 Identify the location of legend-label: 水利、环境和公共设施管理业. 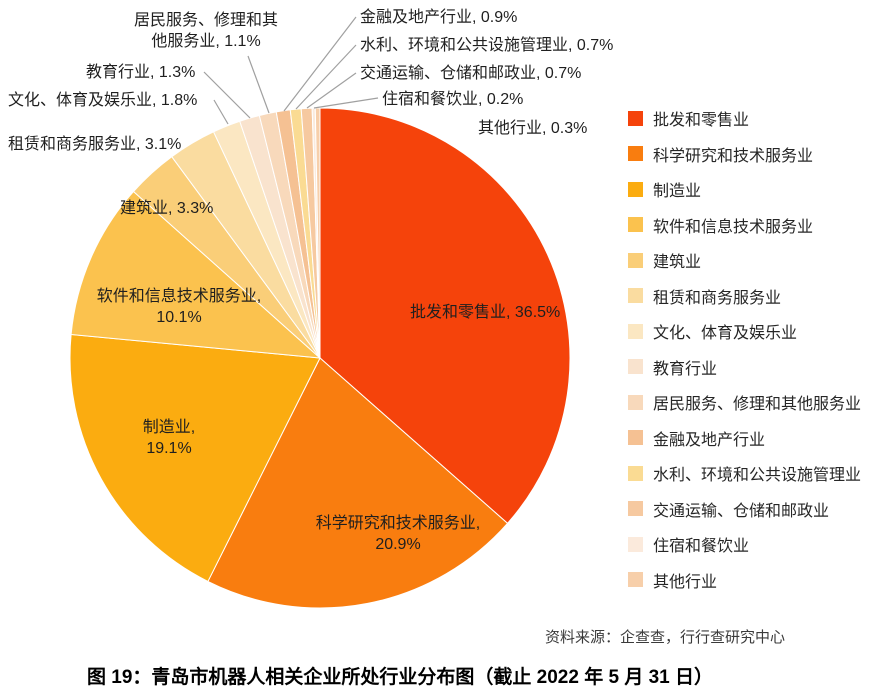
(757, 475).